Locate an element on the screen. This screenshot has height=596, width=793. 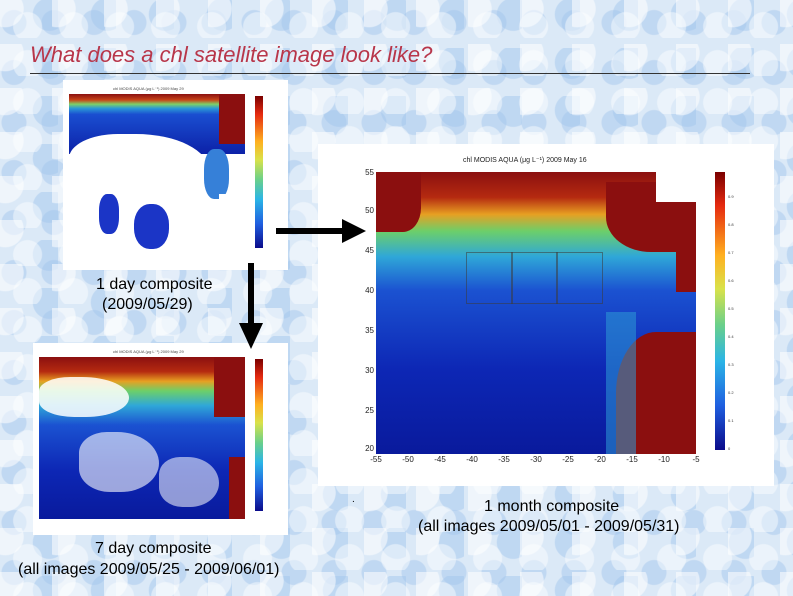
month-colorbar is located at coordinates (720, 311).